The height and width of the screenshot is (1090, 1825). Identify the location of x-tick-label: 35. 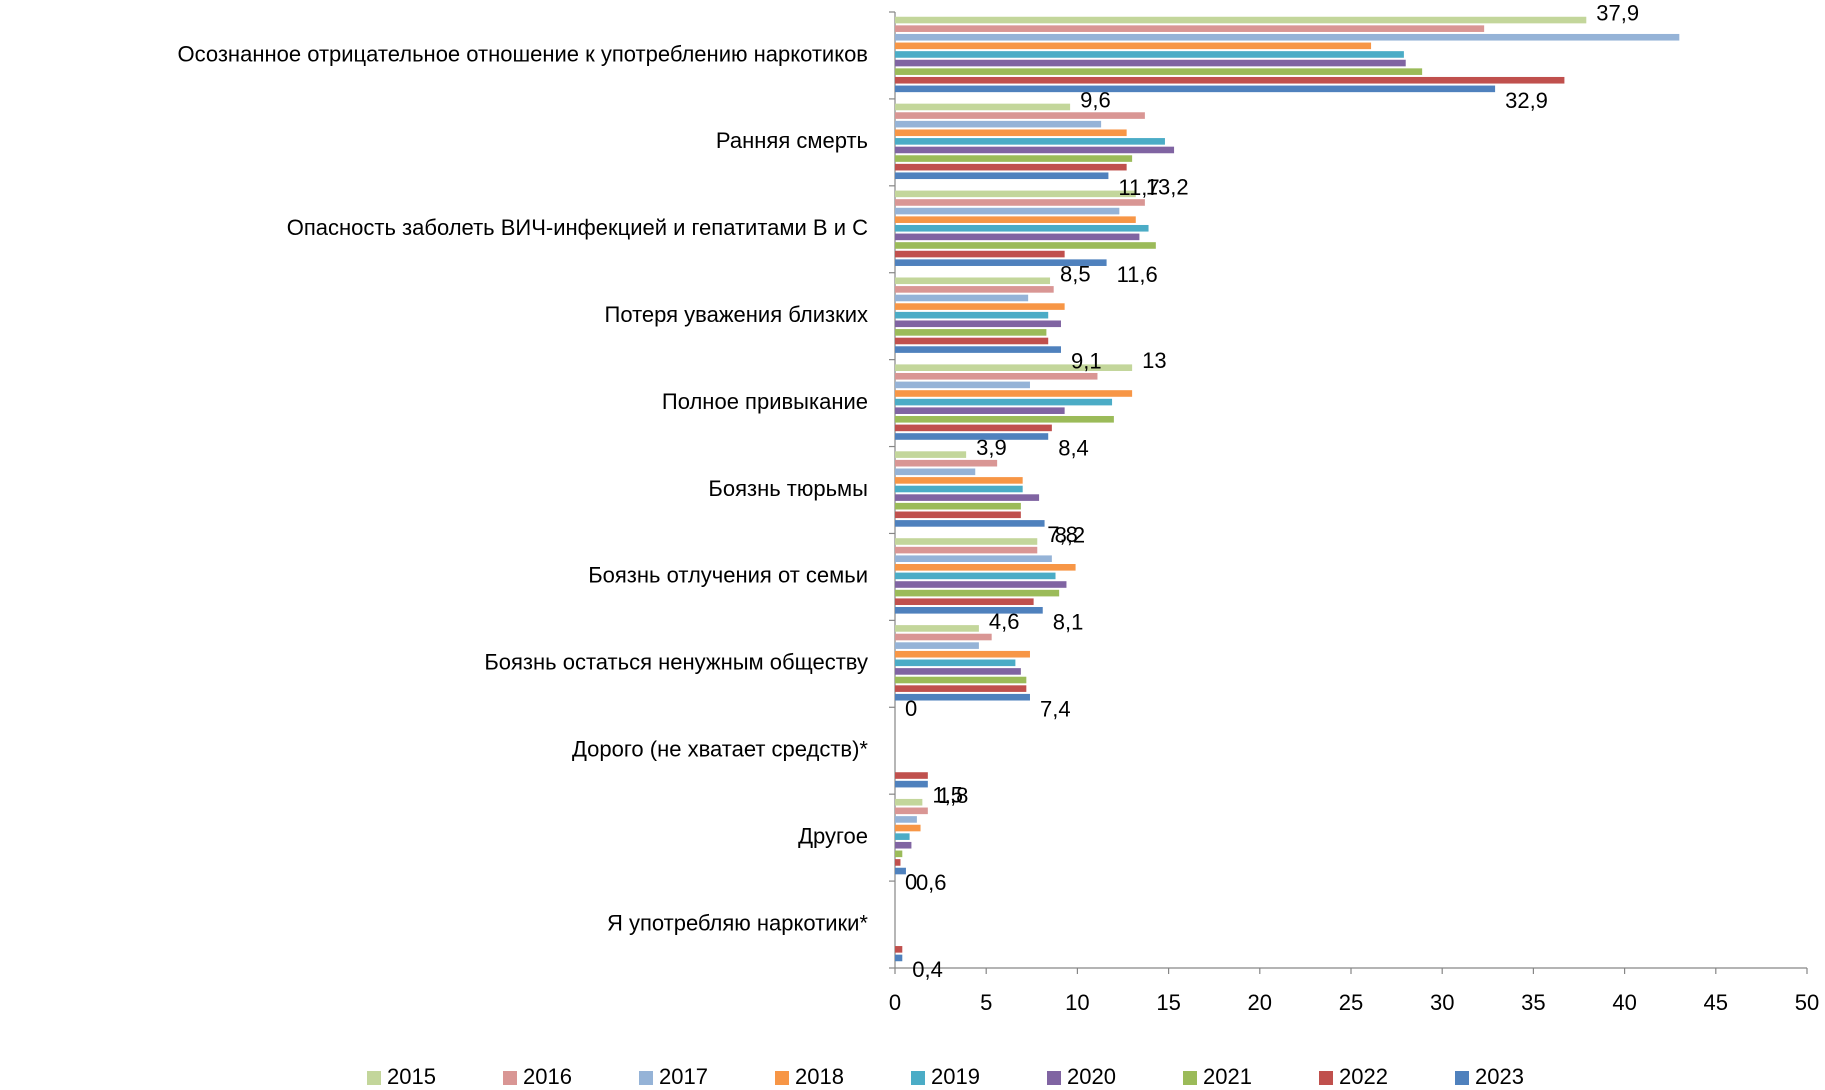
(1533, 1002).